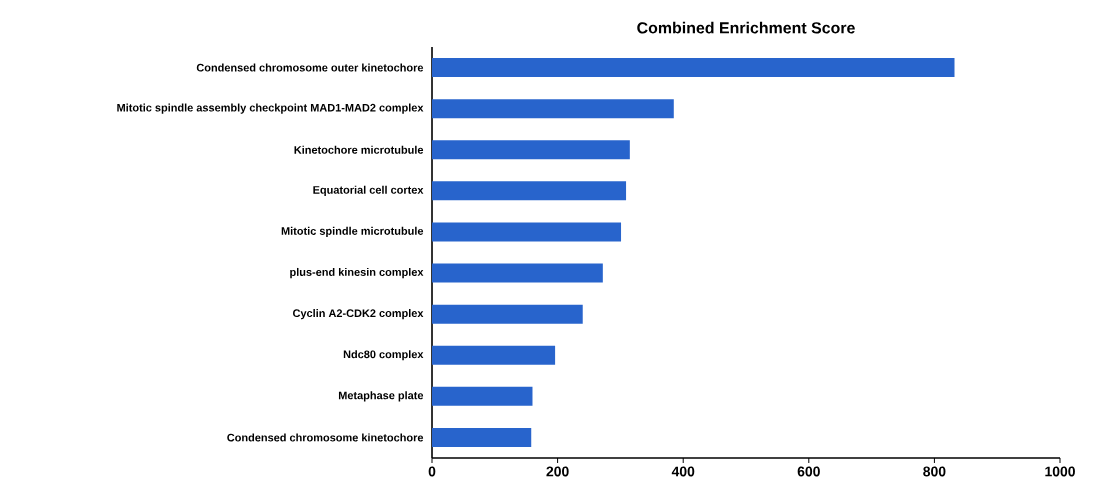 The width and height of the screenshot is (1093, 500). Describe the element at coordinates (432, 471) in the screenshot. I see `x-tick-label: 0` at that location.